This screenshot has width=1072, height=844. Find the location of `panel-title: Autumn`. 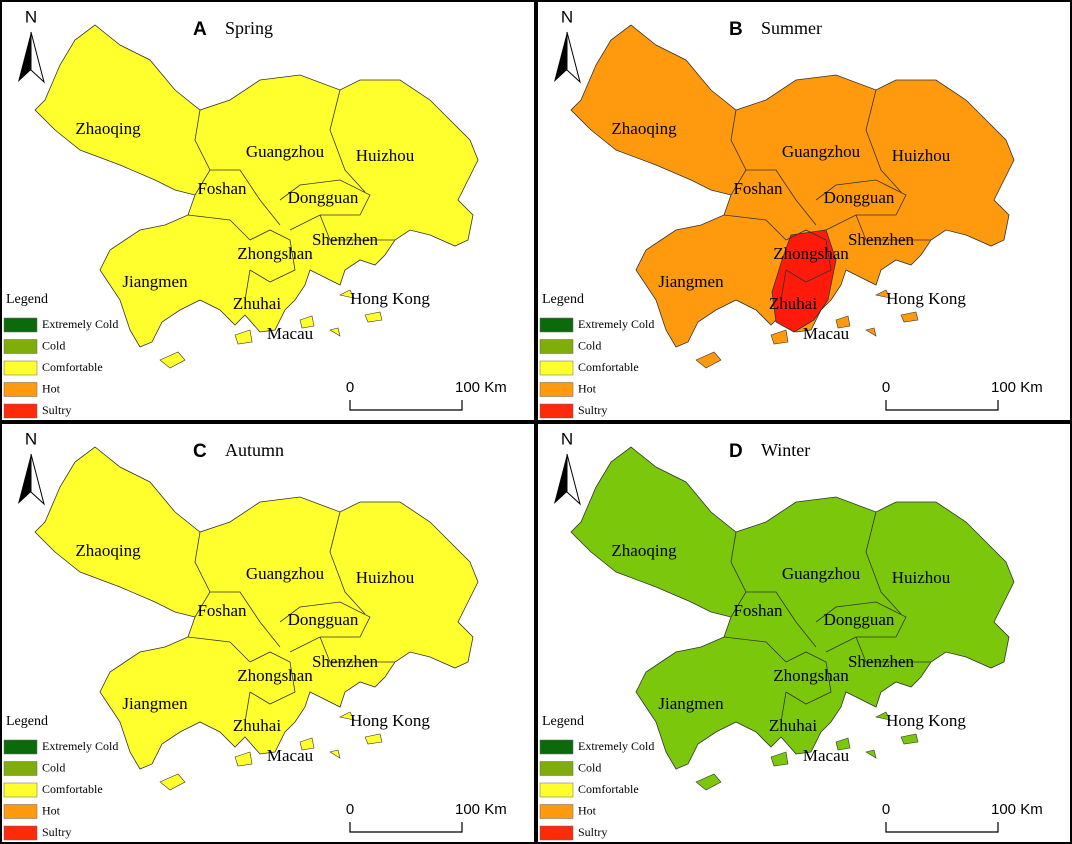

panel-title: Autumn is located at coordinates (254, 450).